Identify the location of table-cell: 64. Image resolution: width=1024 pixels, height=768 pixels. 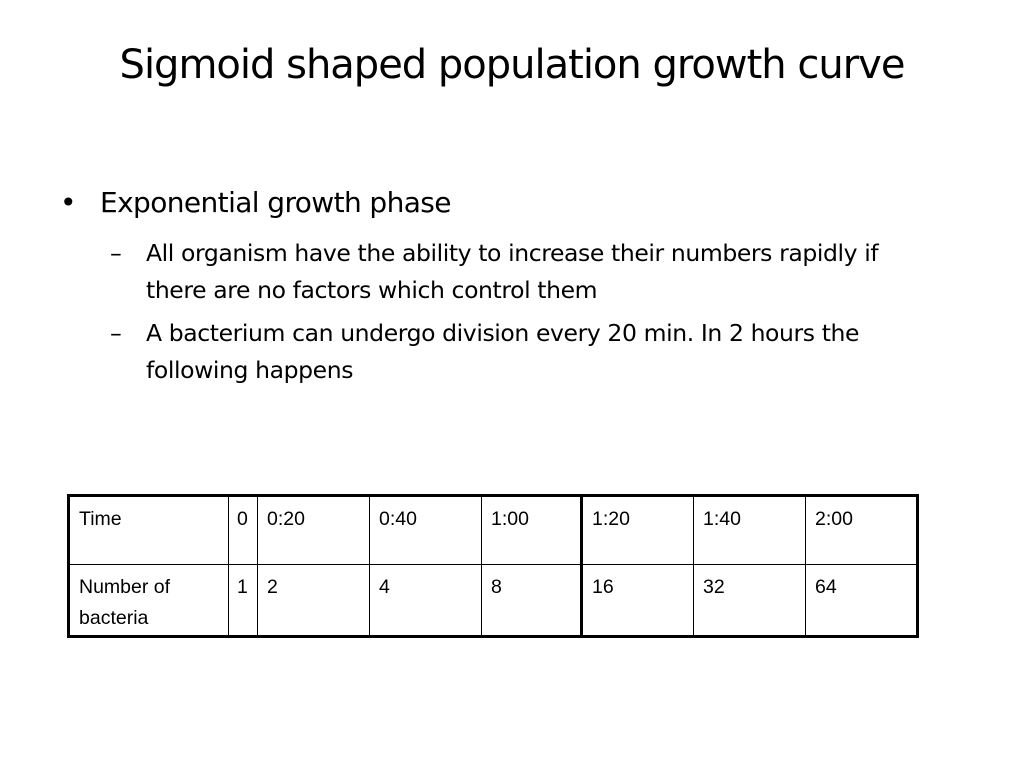
(861, 600).